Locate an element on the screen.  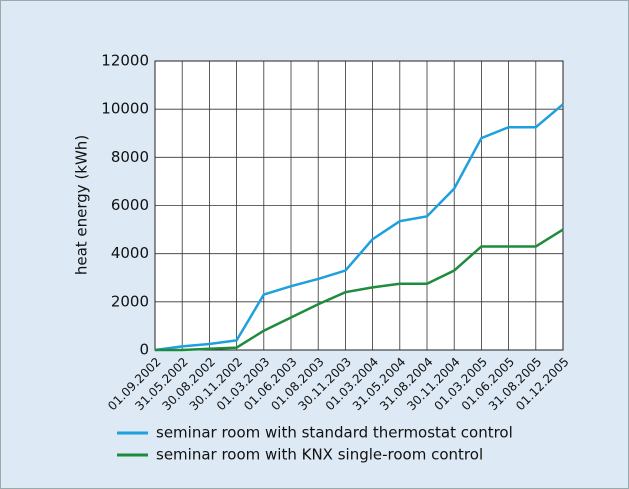
y-tick-label: 12000 is located at coordinates (125, 61).